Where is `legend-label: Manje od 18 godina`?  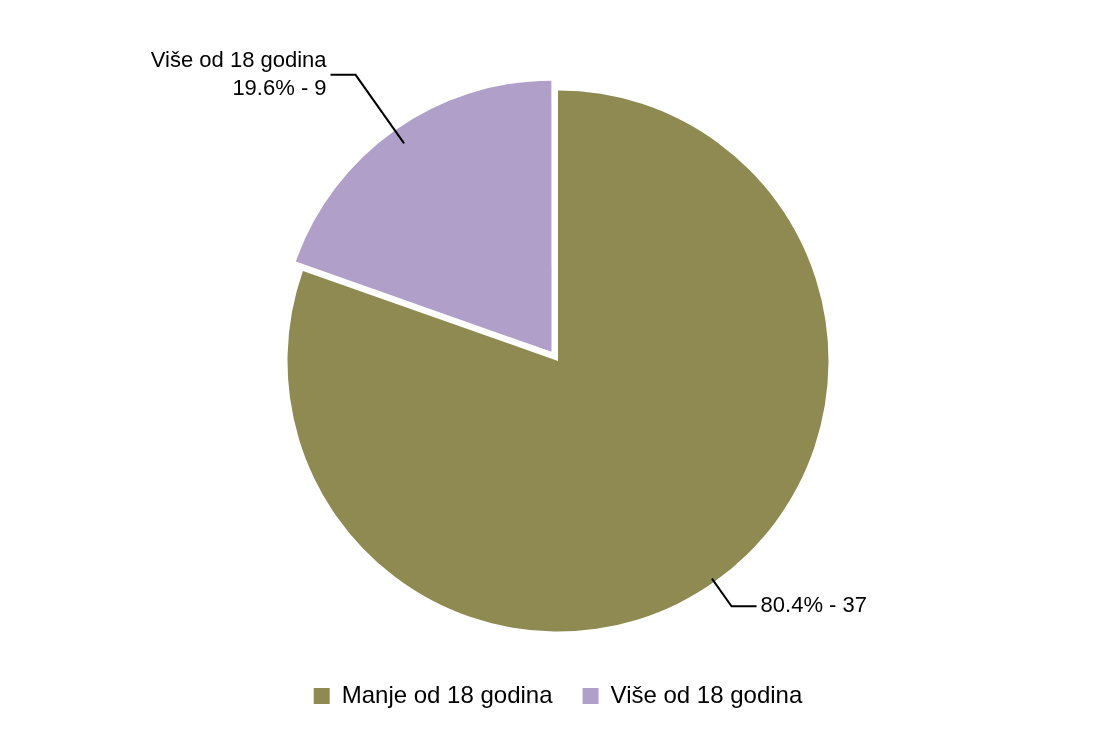 legend-label: Manje od 18 godina is located at coordinates (447, 694).